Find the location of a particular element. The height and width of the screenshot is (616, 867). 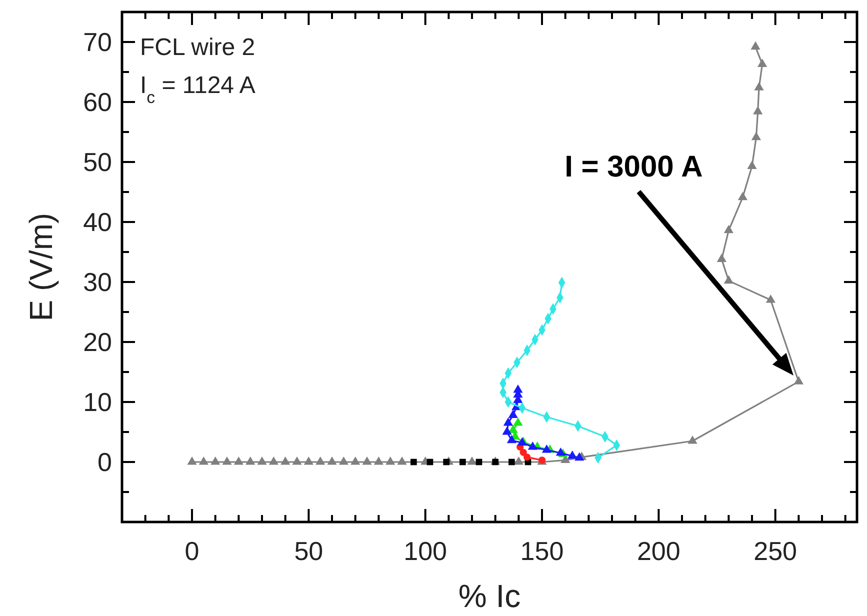

x-tick-label: 0 is located at coordinates (192, 551).